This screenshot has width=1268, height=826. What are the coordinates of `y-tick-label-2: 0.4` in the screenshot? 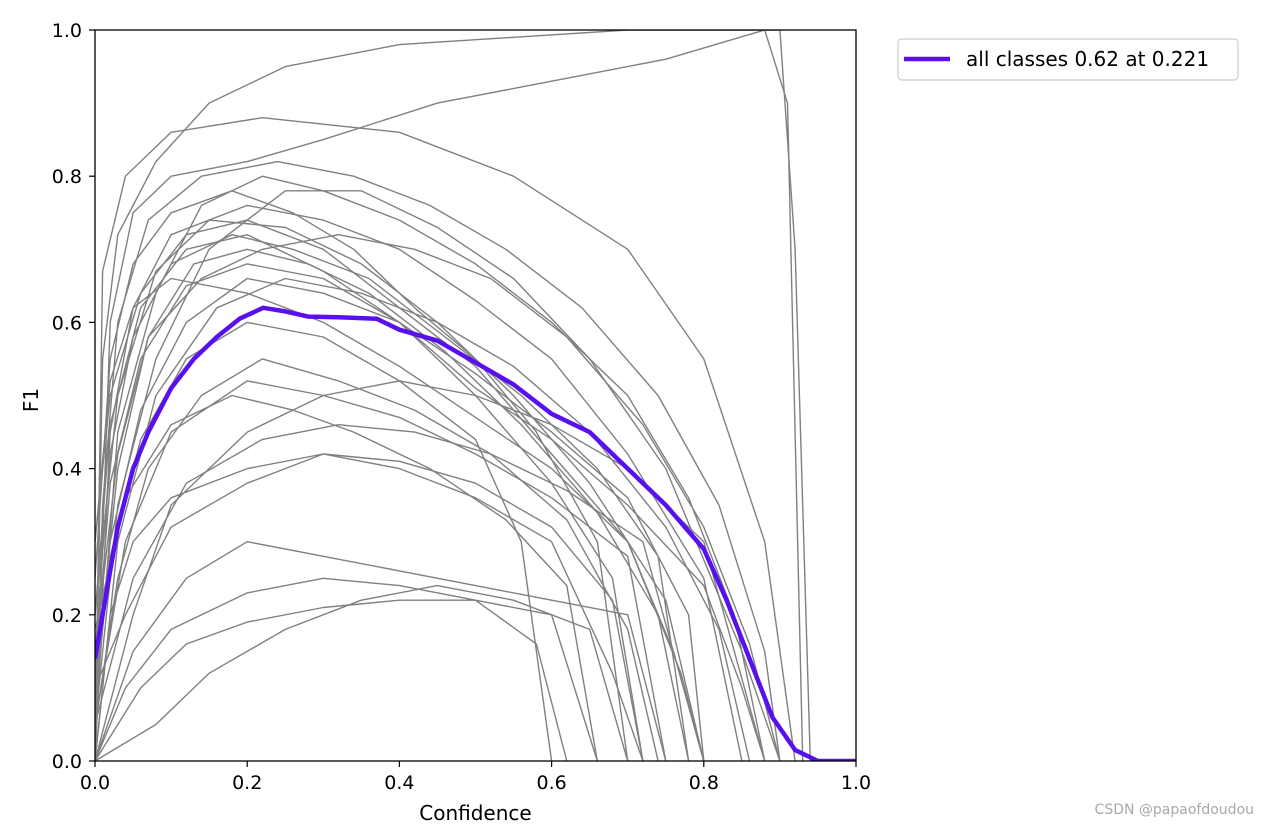 It's located at (67, 470).